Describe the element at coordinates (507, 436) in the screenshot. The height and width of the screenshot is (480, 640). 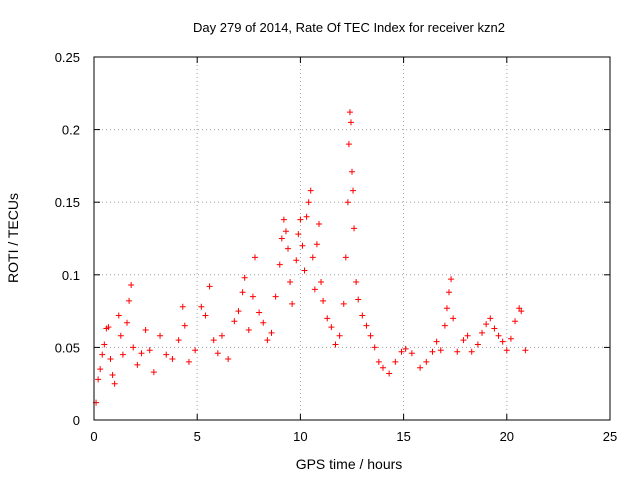
I see `x-tick-label: 20` at that location.